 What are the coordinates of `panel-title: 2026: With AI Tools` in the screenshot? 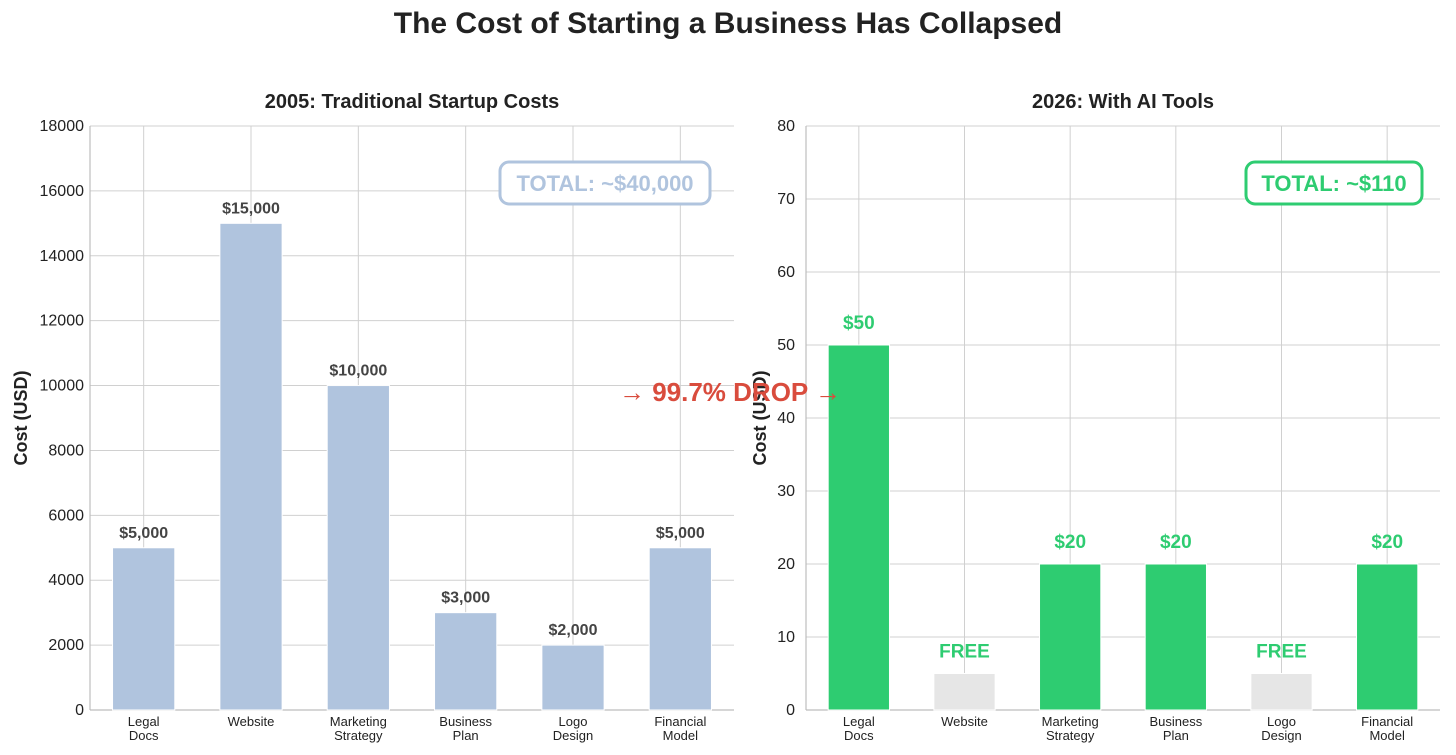 It's located at (1123, 102).